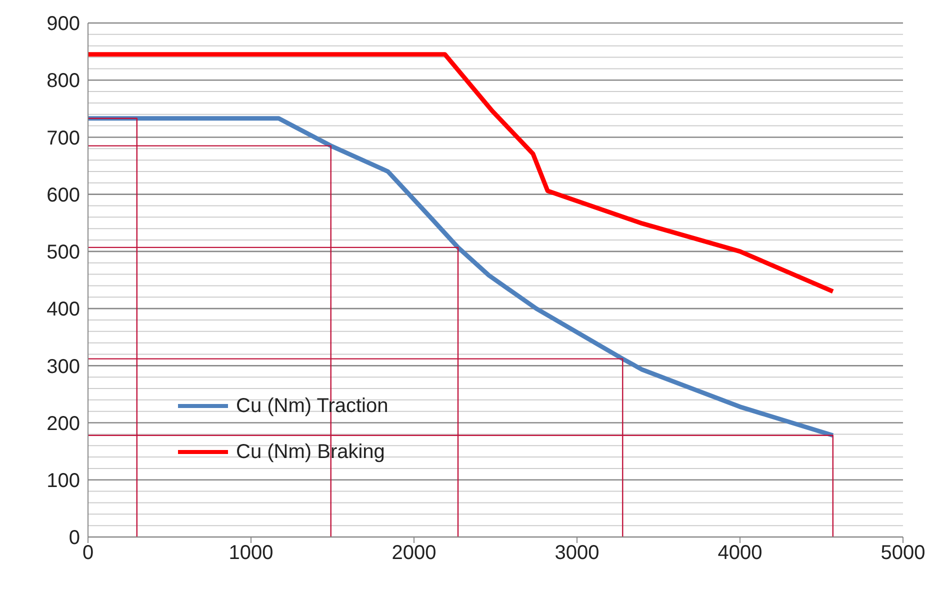 The image size is (941, 597). I want to click on x-tick-label: 2000, so click(414, 553).